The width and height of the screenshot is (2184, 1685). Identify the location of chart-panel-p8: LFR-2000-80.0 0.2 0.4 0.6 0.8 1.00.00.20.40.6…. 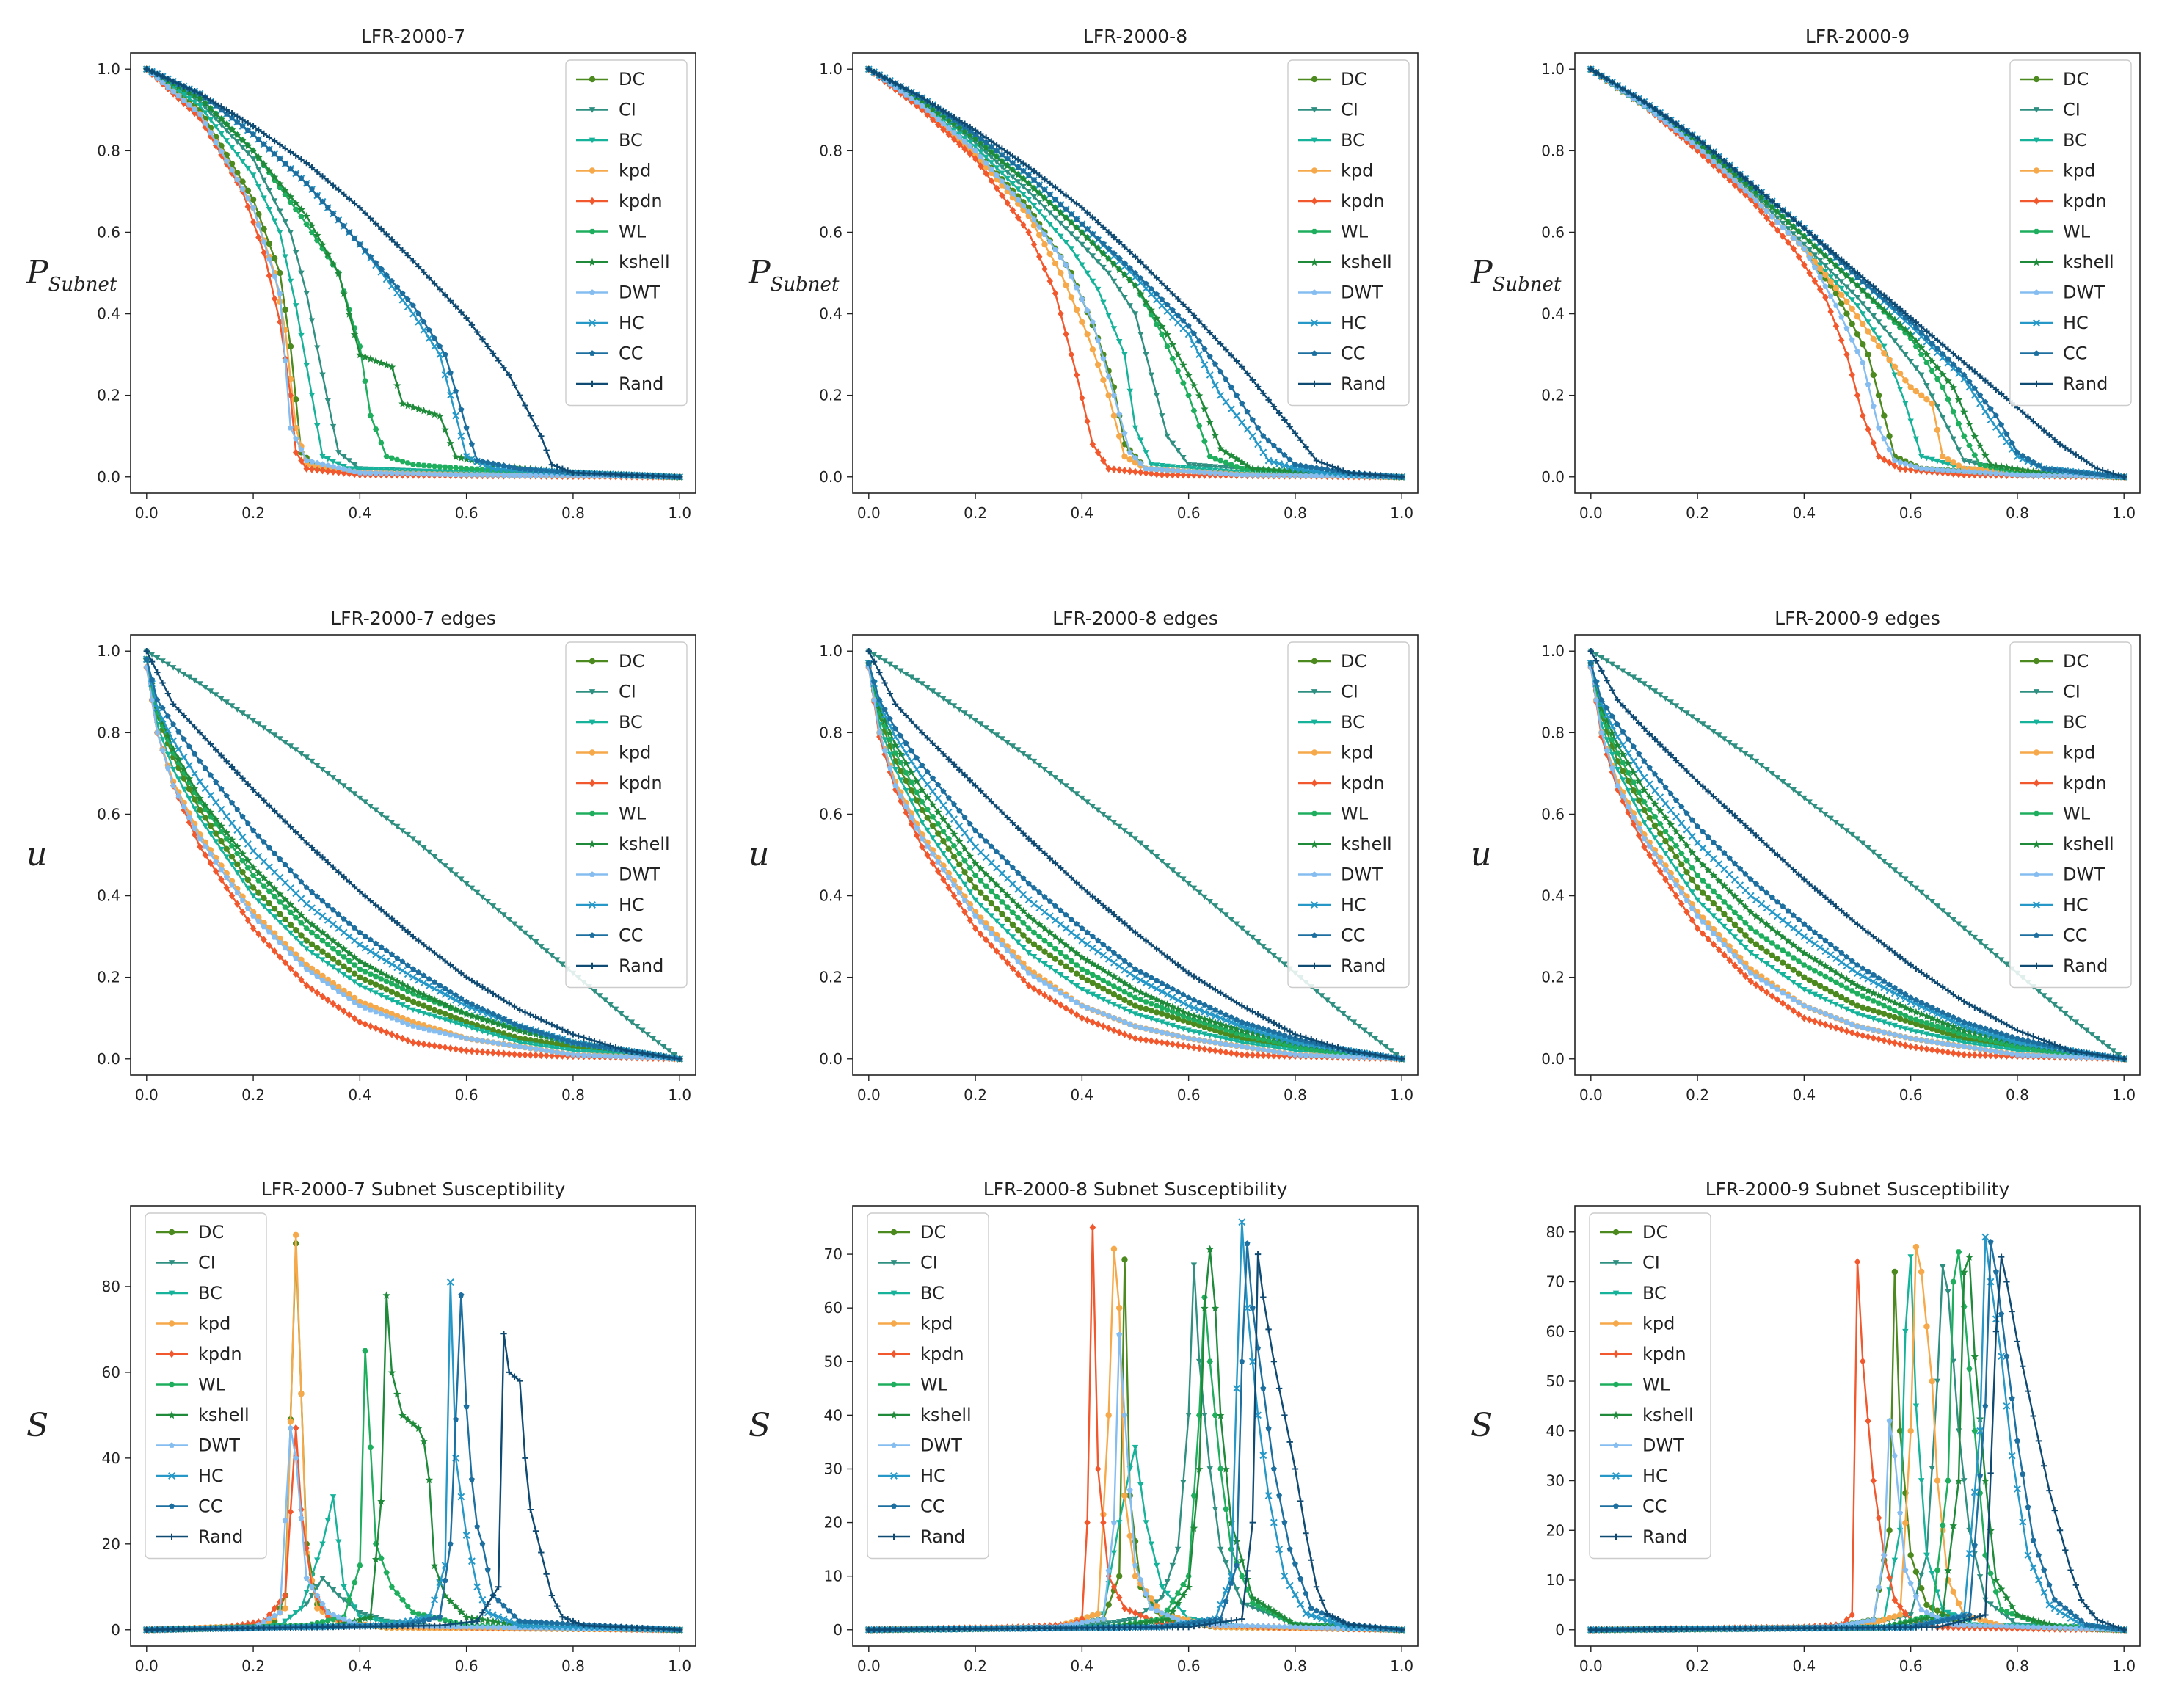
(1083, 274).